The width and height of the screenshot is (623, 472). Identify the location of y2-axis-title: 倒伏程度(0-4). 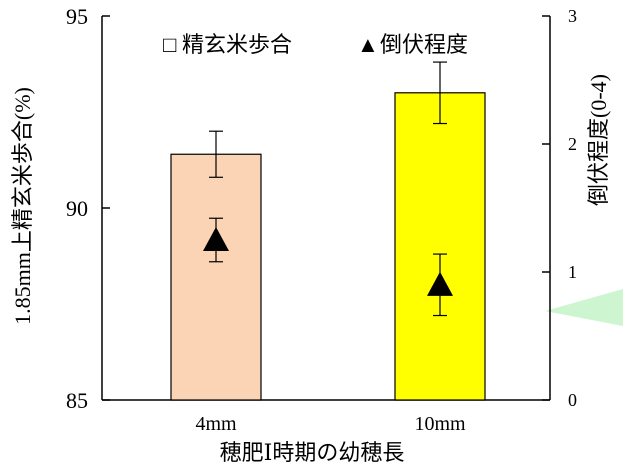
(598, 140).